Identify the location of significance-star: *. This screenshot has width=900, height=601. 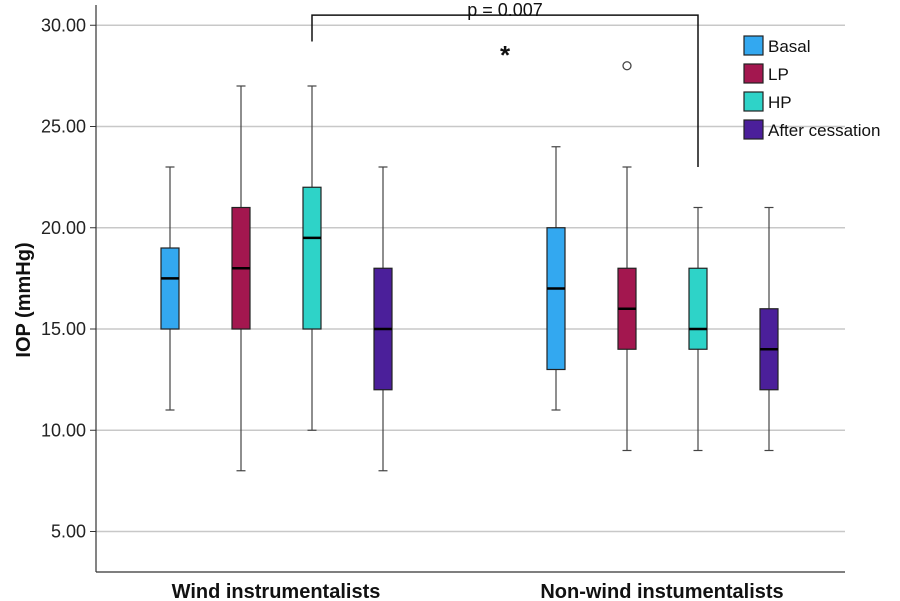
(505, 55).